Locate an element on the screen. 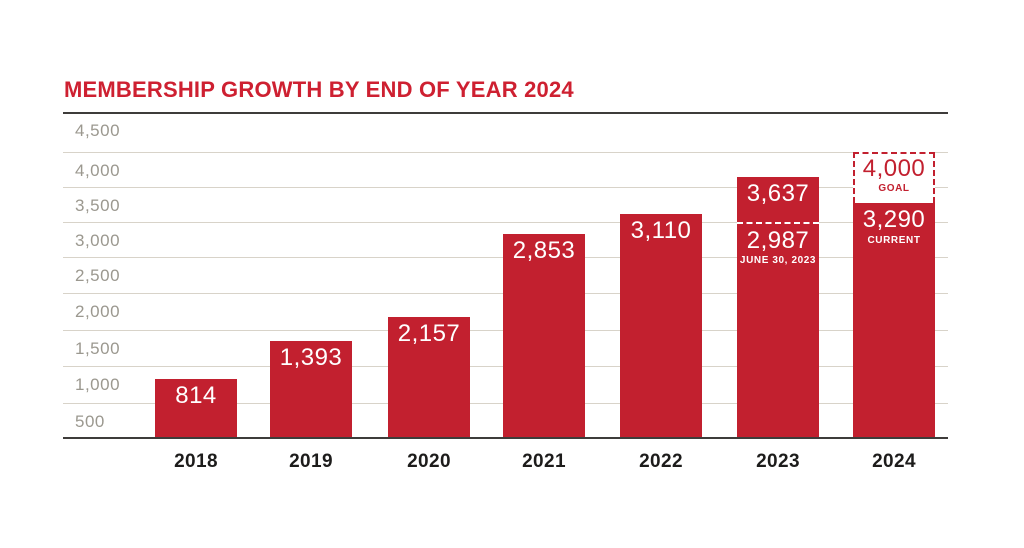 The height and width of the screenshot is (548, 1024). x-tick-label-2019: 2019 is located at coordinates (311, 461).